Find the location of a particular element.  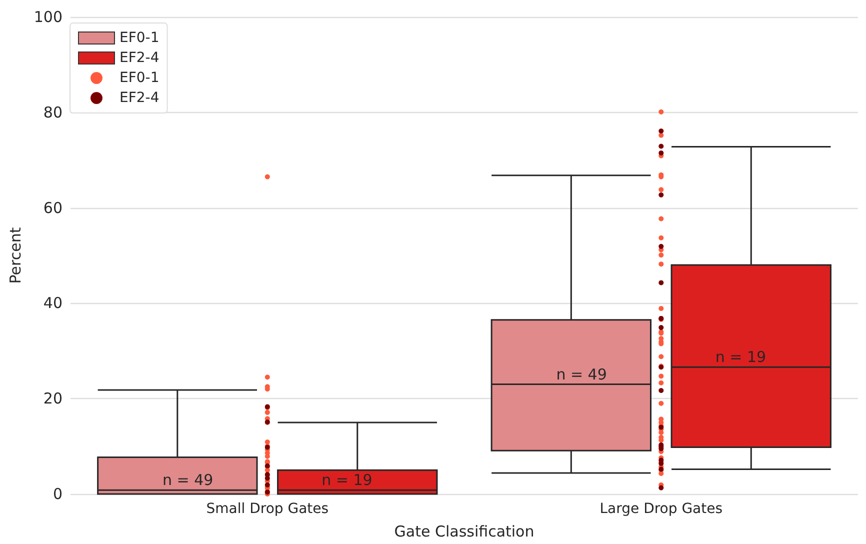

y-axis-title: Percent is located at coordinates (15, 255).